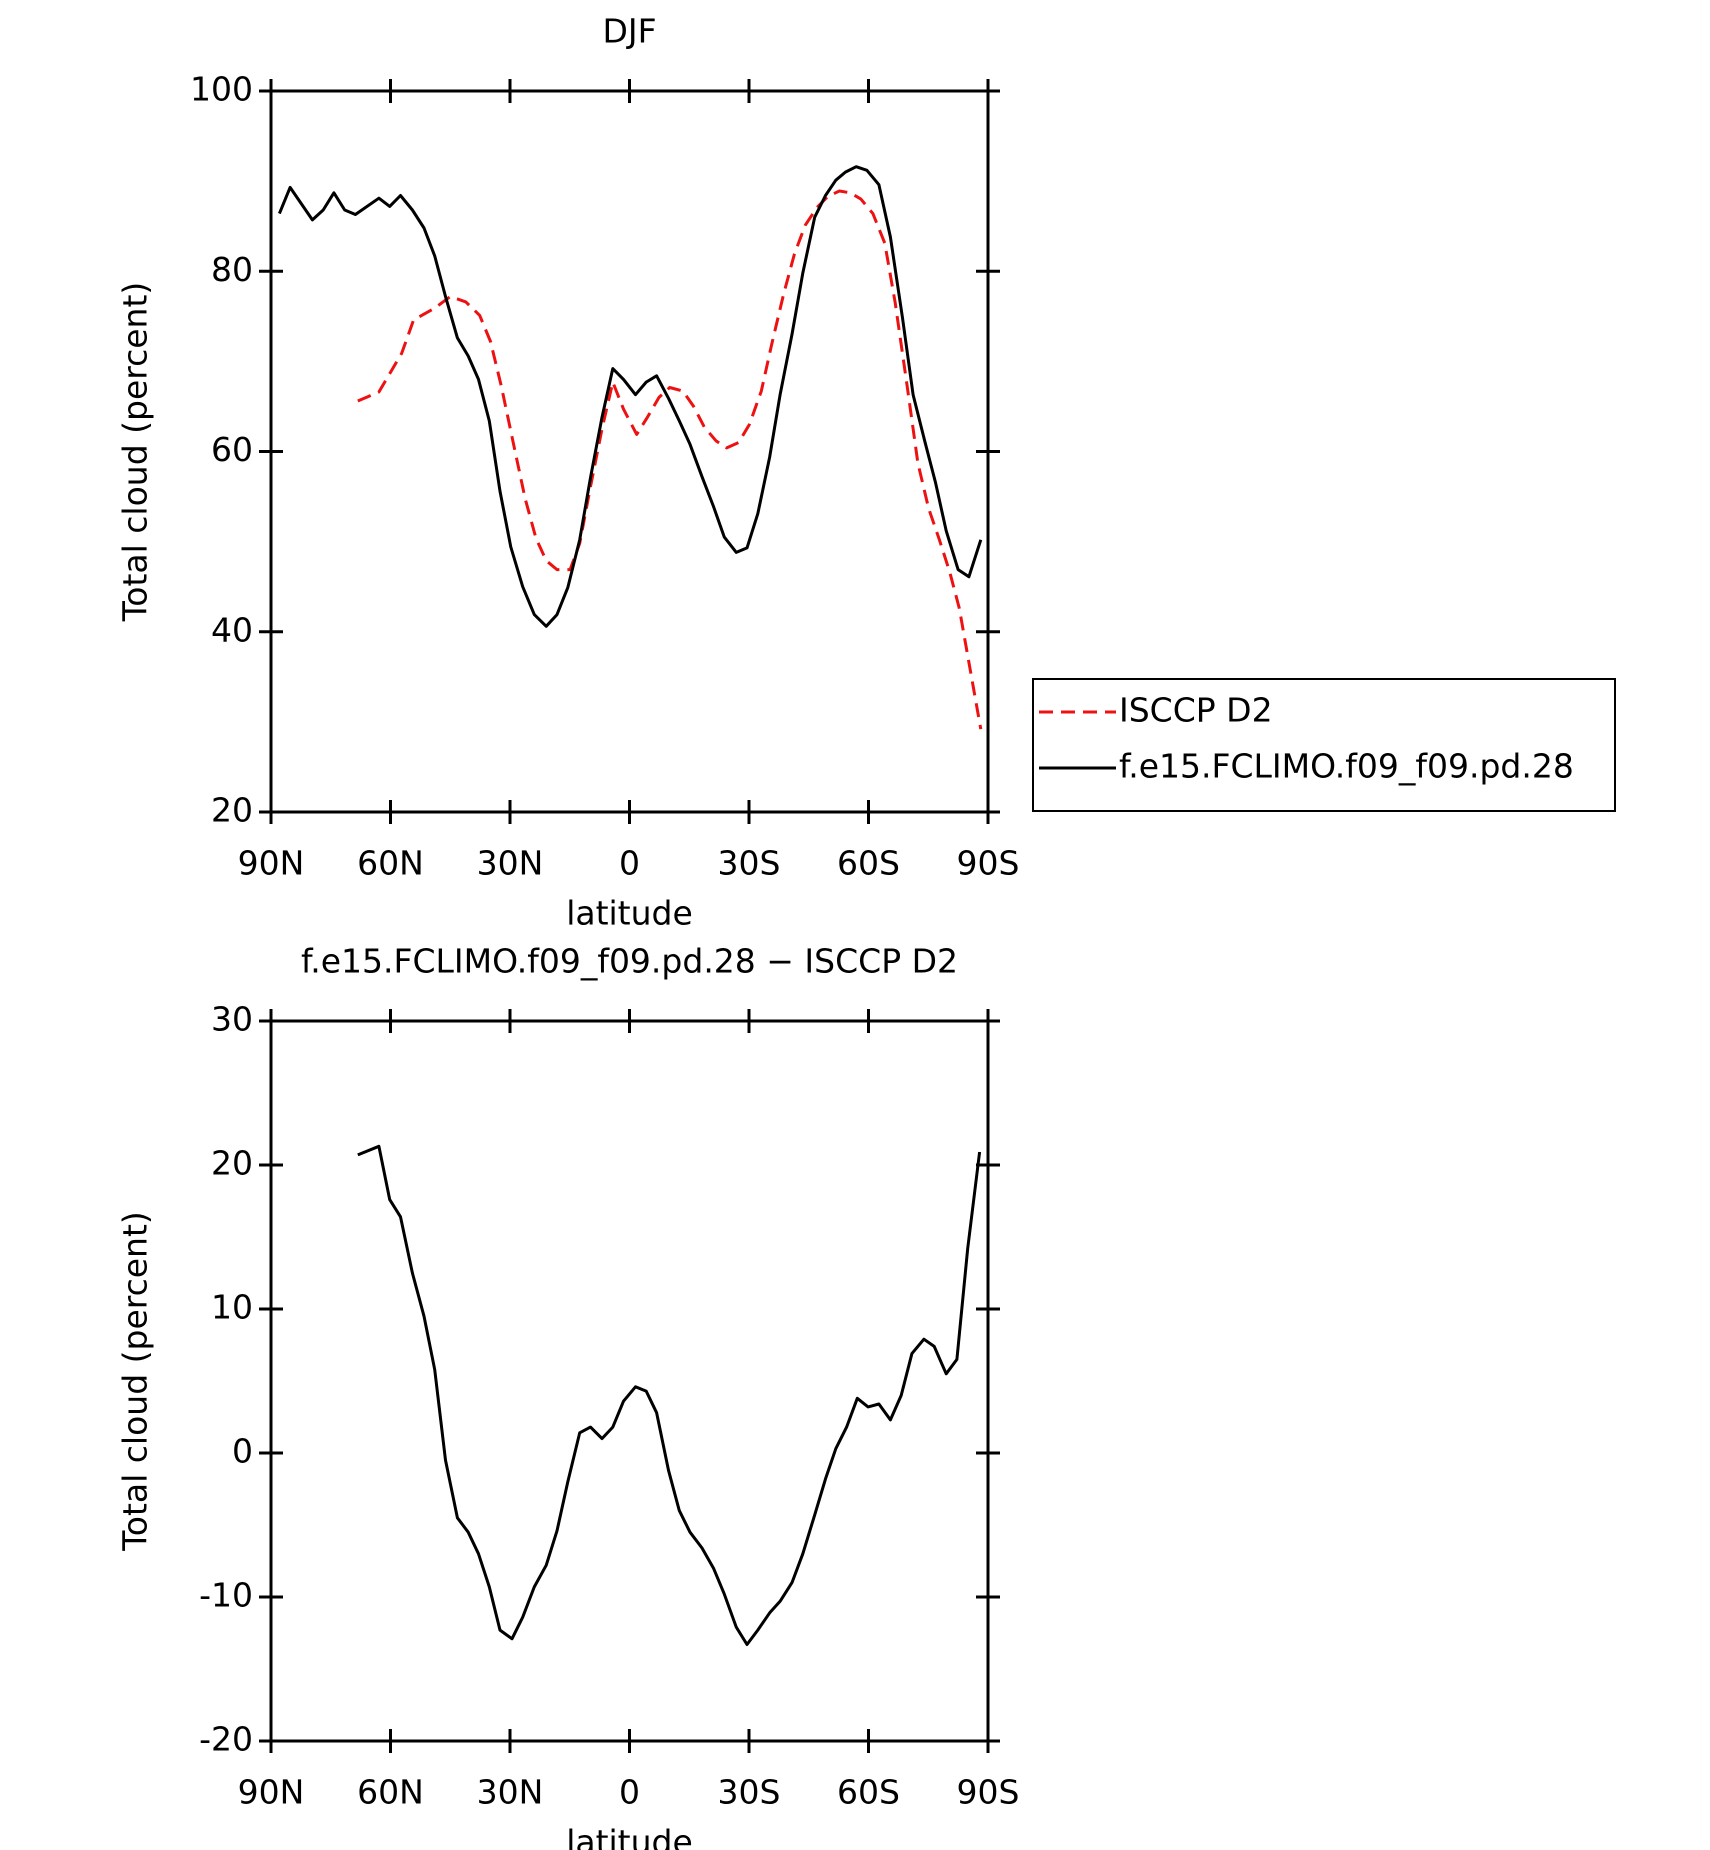 This screenshot has width=1710, height=1850. Describe the element at coordinates (242, 1451) in the screenshot. I see `y-tick-label: 0` at that location.